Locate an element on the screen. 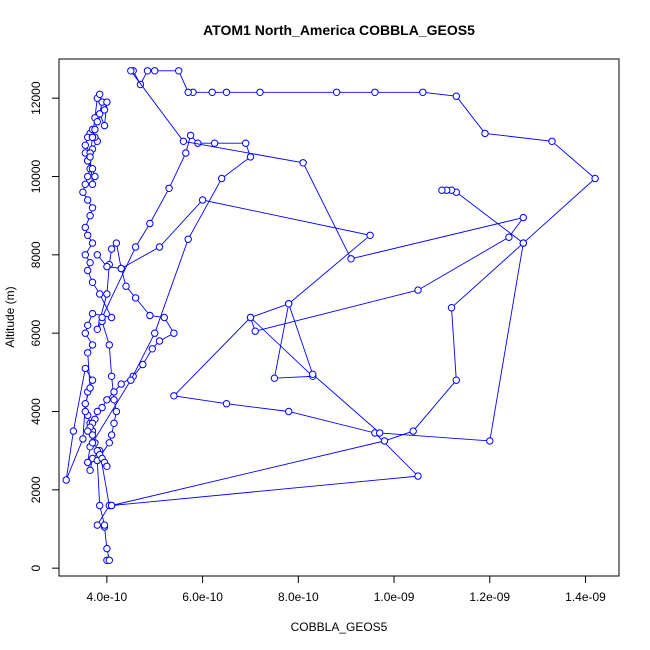 The image size is (650, 650). y-tick-label: 0 is located at coordinates (36, 568).